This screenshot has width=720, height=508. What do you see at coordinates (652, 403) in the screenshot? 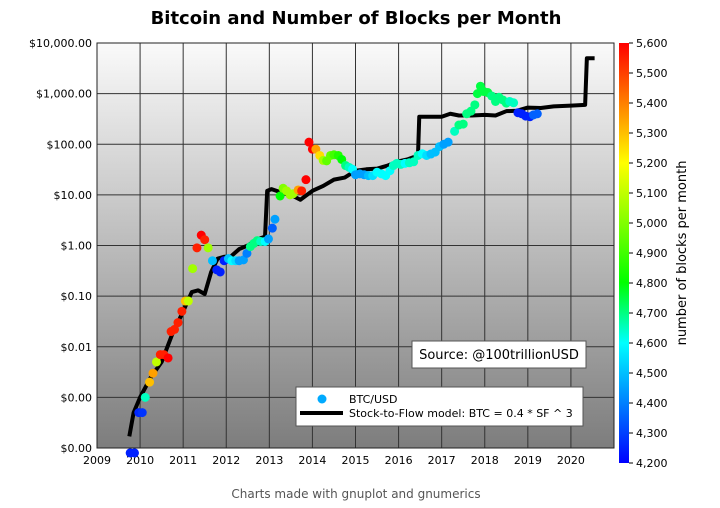
I see `colorbar-tick-label: 4,400` at bounding box center [652, 403].